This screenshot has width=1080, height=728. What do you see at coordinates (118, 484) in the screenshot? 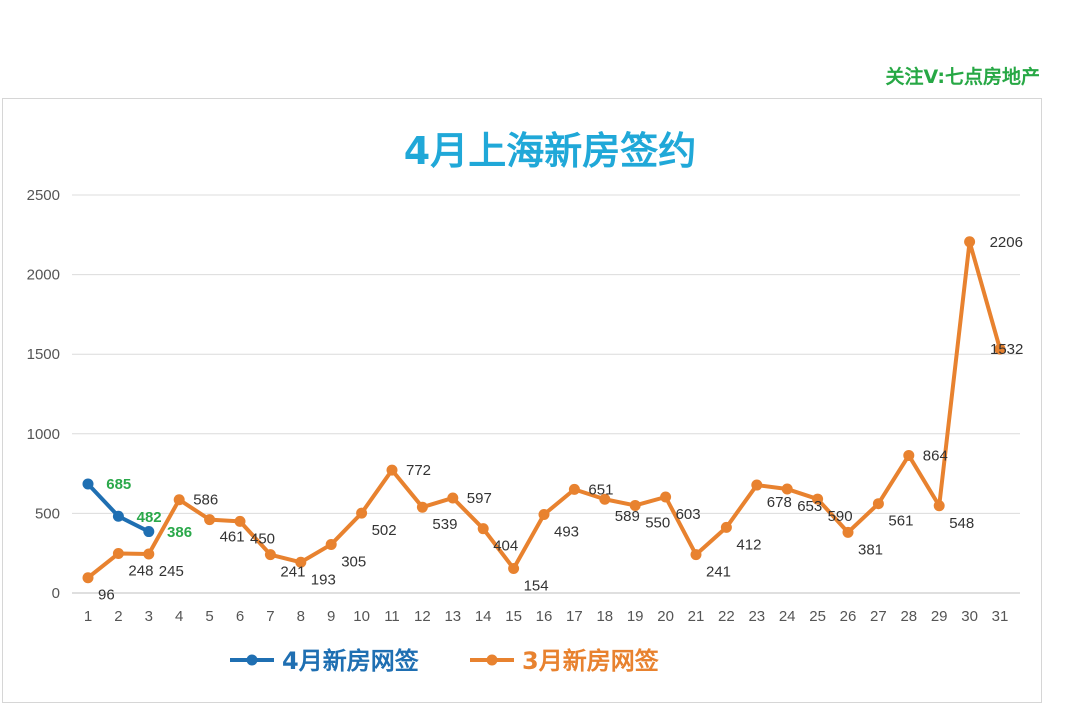
I see `data-label-april: 685` at bounding box center [118, 484].